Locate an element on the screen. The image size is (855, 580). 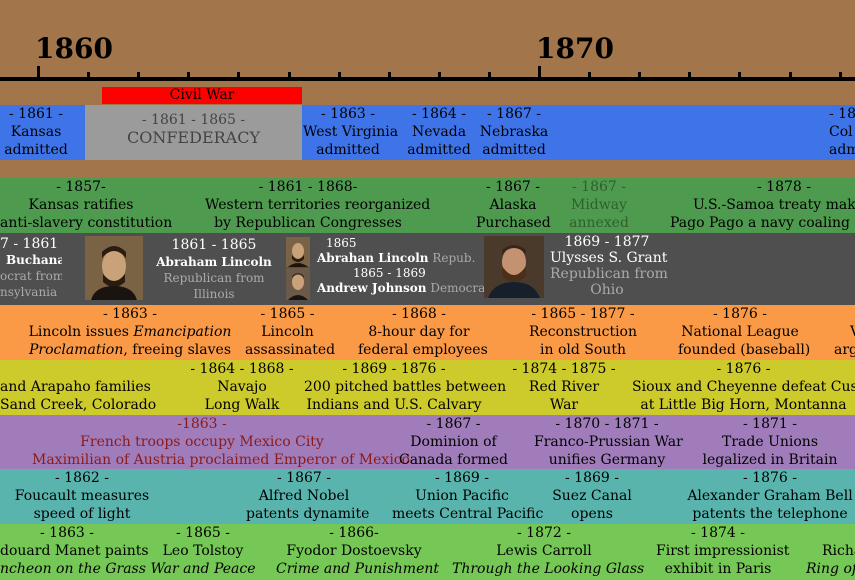
confederacy-event: - 1861 - 1865 - CONFEDERACY is located at coordinates (193, 129).